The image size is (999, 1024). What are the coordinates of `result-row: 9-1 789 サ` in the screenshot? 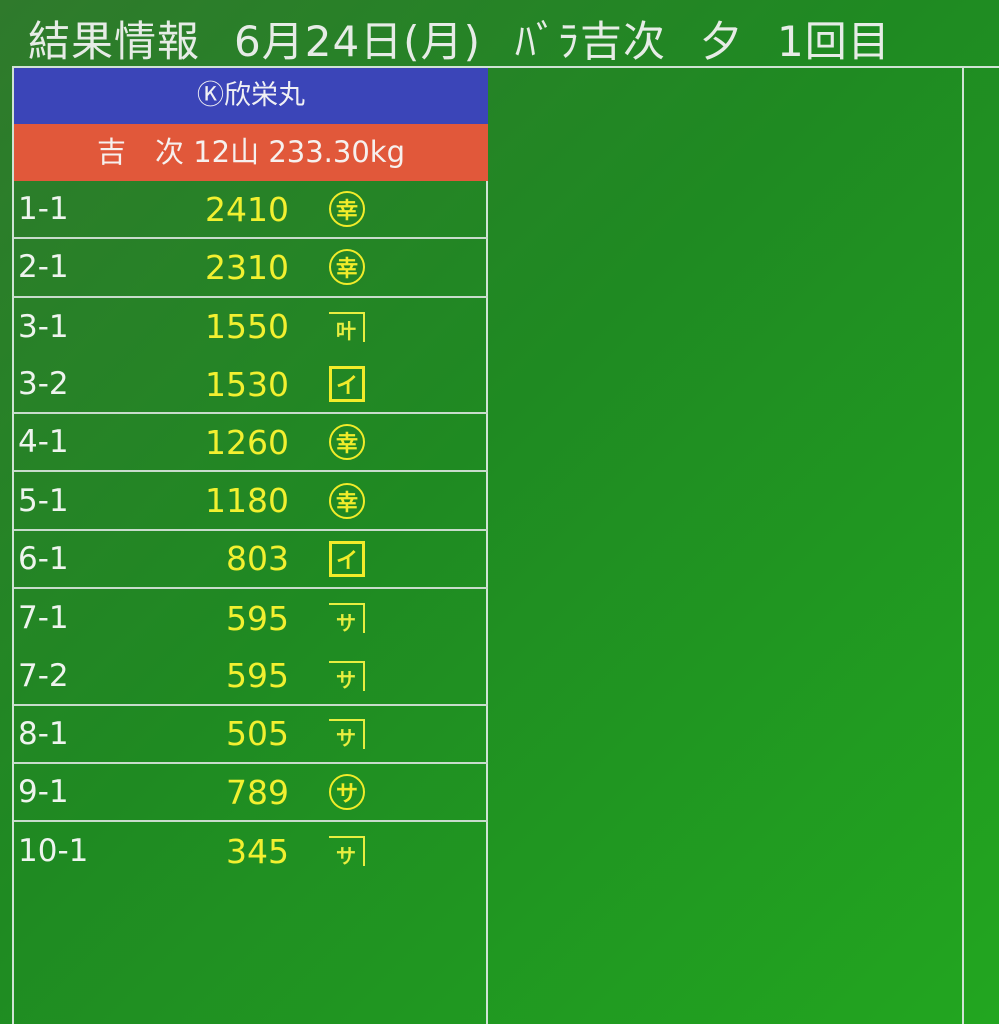 It's located at (251, 793).